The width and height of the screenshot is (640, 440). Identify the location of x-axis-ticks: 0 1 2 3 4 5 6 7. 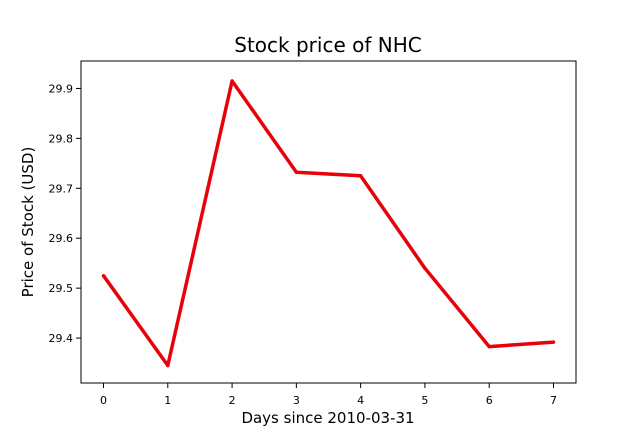
(328, 395).